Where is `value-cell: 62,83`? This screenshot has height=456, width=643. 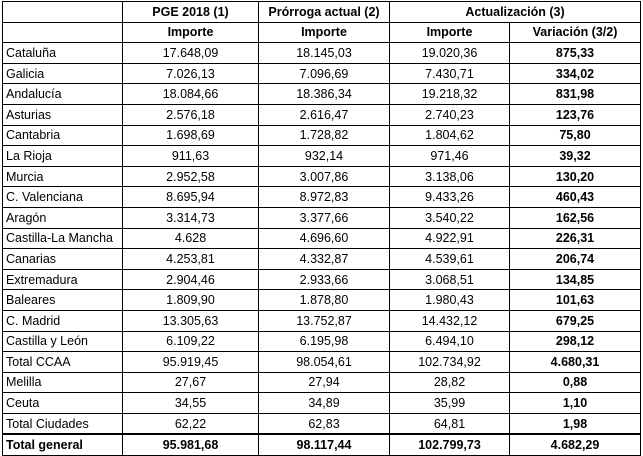 value-cell: 62,83 is located at coordinates (324, 423).